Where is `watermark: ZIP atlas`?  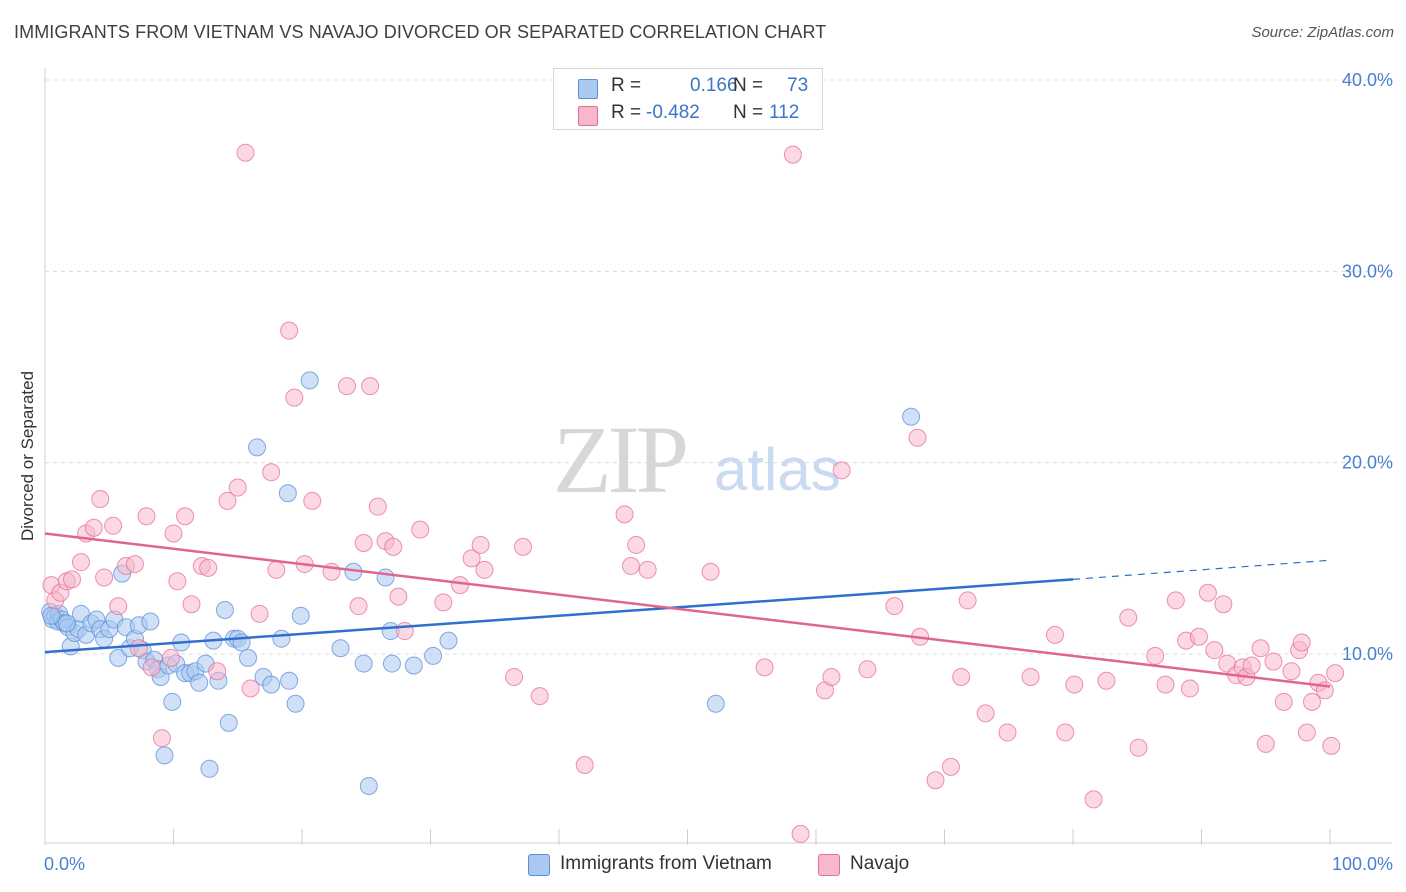
watermark: ZIP atlas is located at coordinates (697, 459).